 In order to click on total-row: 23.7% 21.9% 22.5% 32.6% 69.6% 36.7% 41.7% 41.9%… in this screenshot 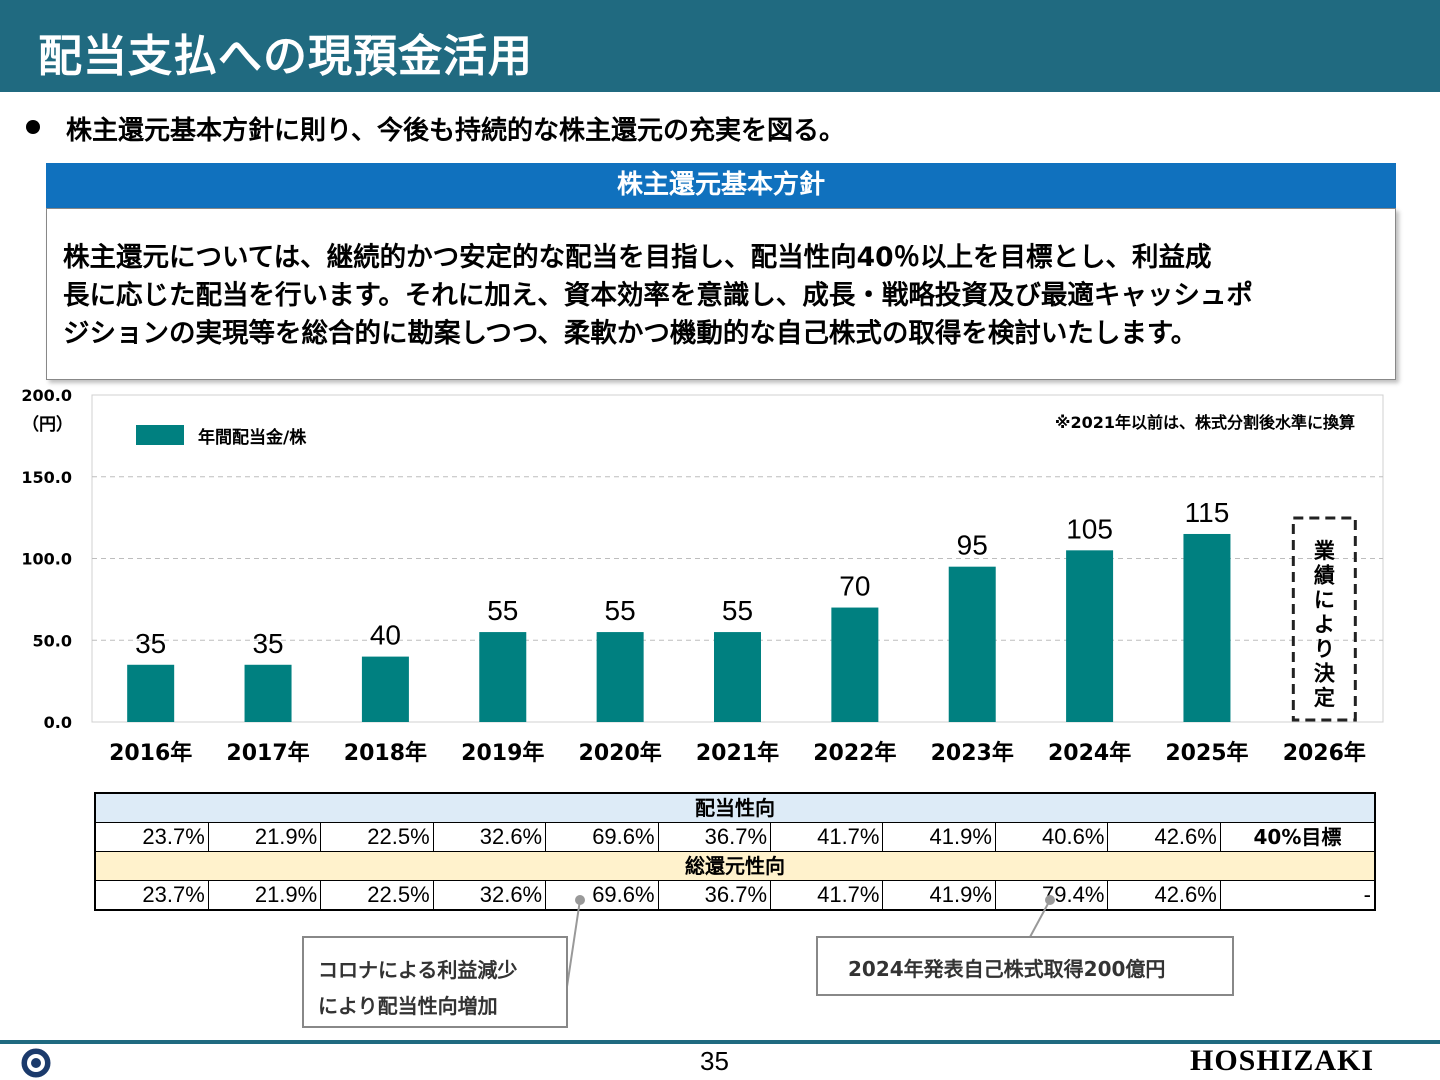, I will do `click(734, 895)`.